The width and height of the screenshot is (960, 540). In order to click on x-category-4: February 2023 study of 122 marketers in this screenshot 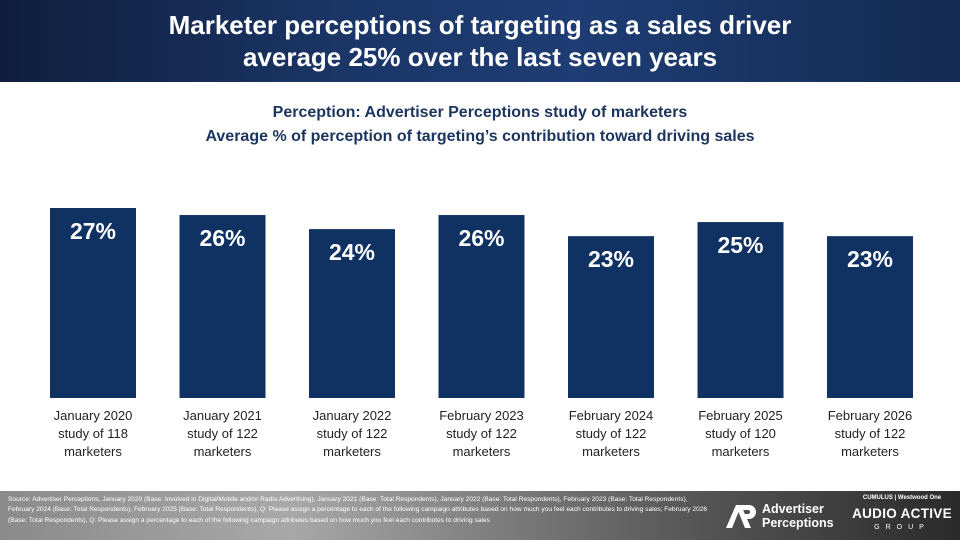, I will do `click(481, 433)`.